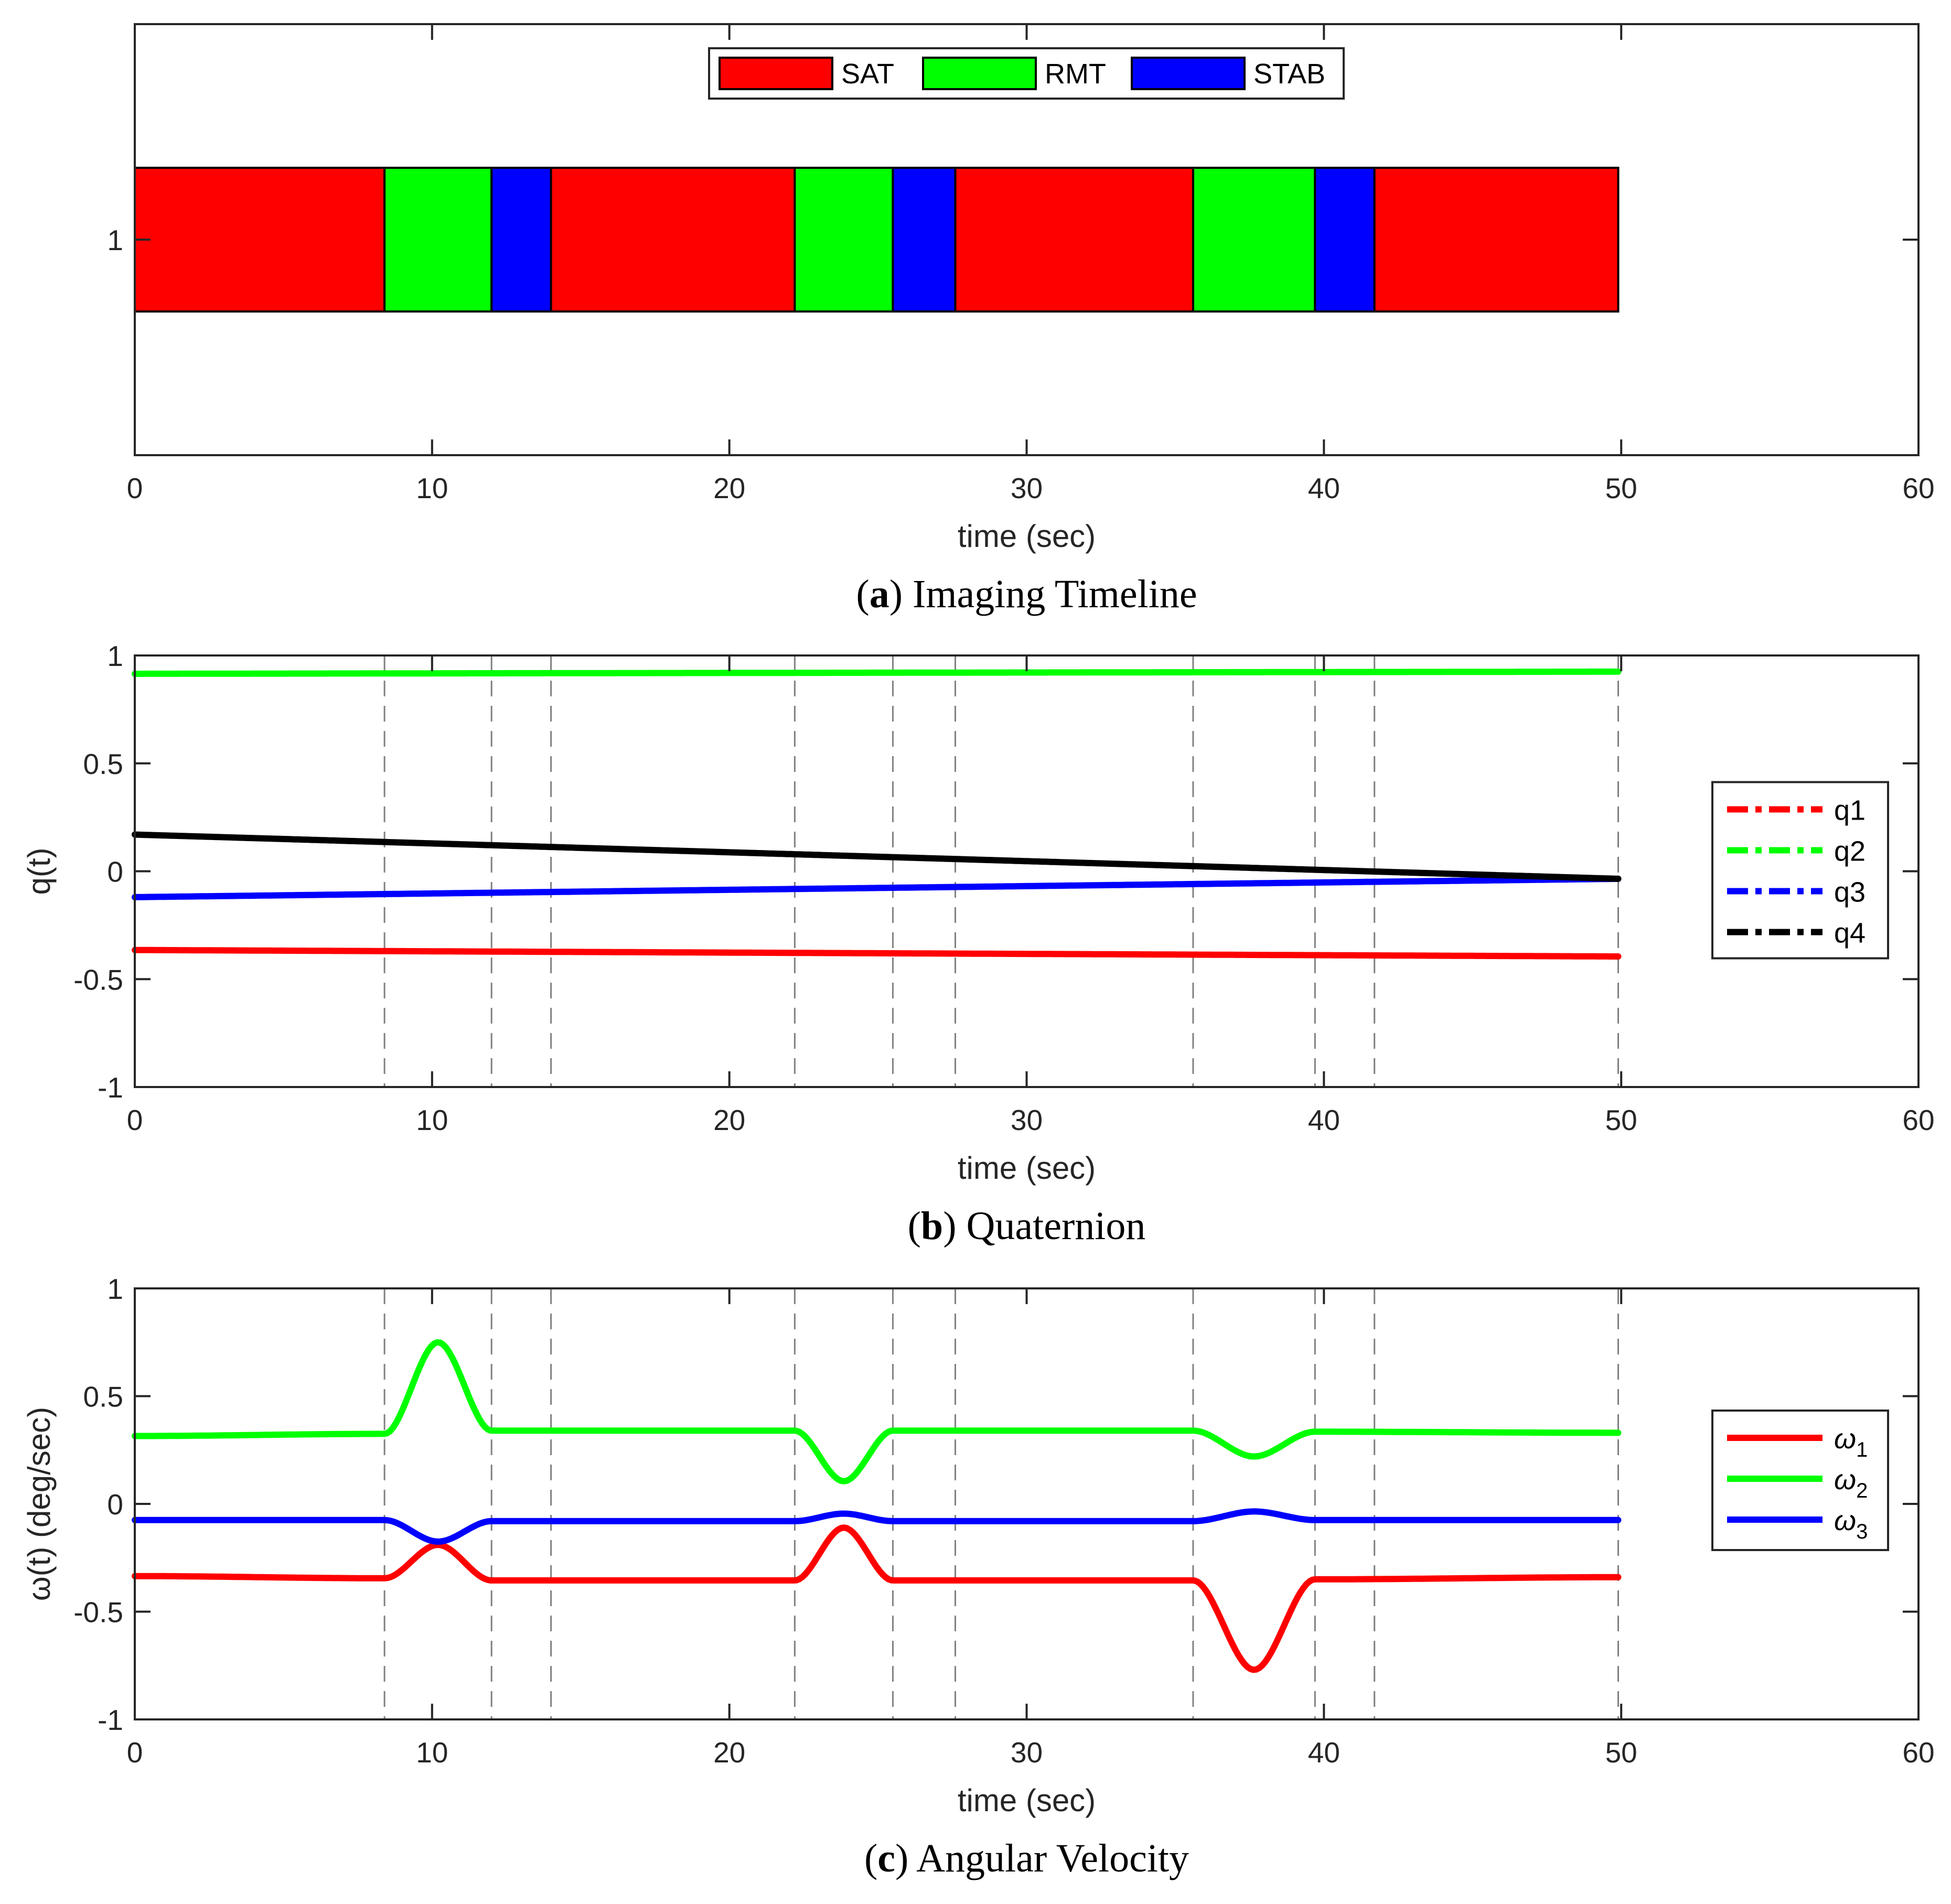 The width and height of the screenshot is (1951, 1904). What do you see at coordinates (1052, 1858) in the screenshot?
I see `caption-text: Angular Velocity` at bounding box center [1052, 1858].